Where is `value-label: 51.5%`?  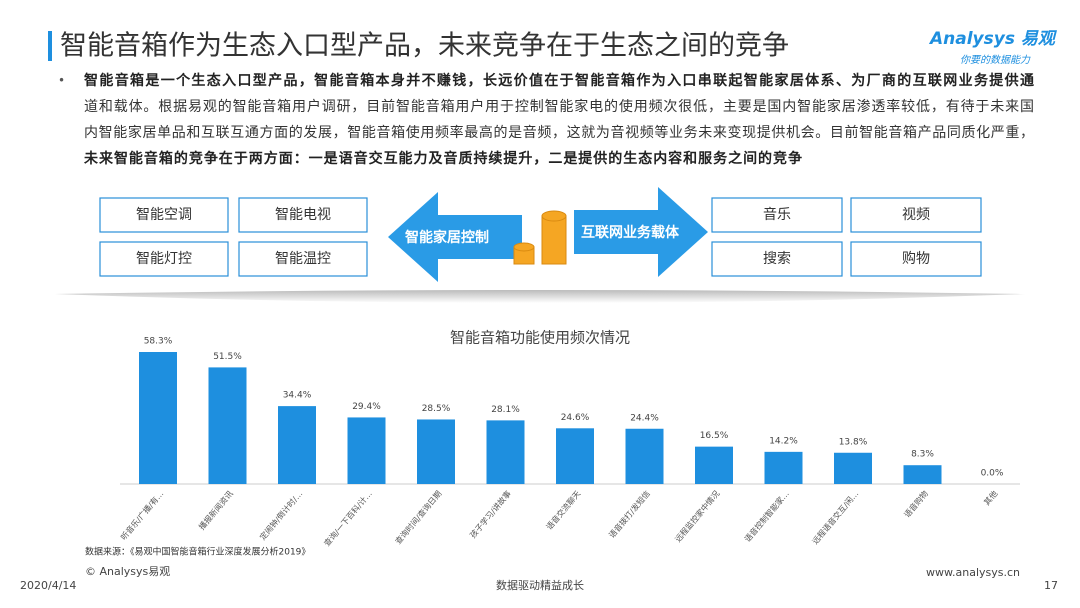 value-label: 51.5% is located at coordinates (227, 357).